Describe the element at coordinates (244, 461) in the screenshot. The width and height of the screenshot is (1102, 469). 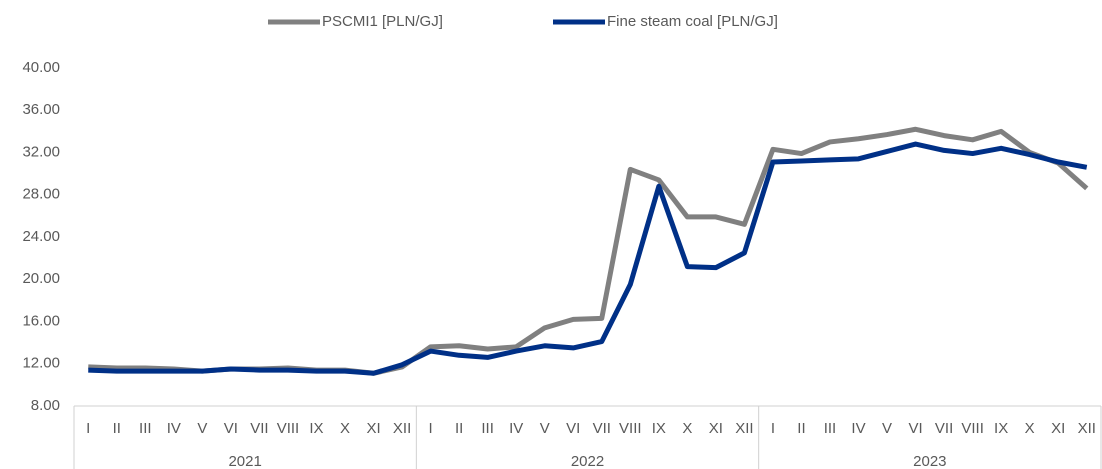
I see `x-group-label: 2021` at that location.